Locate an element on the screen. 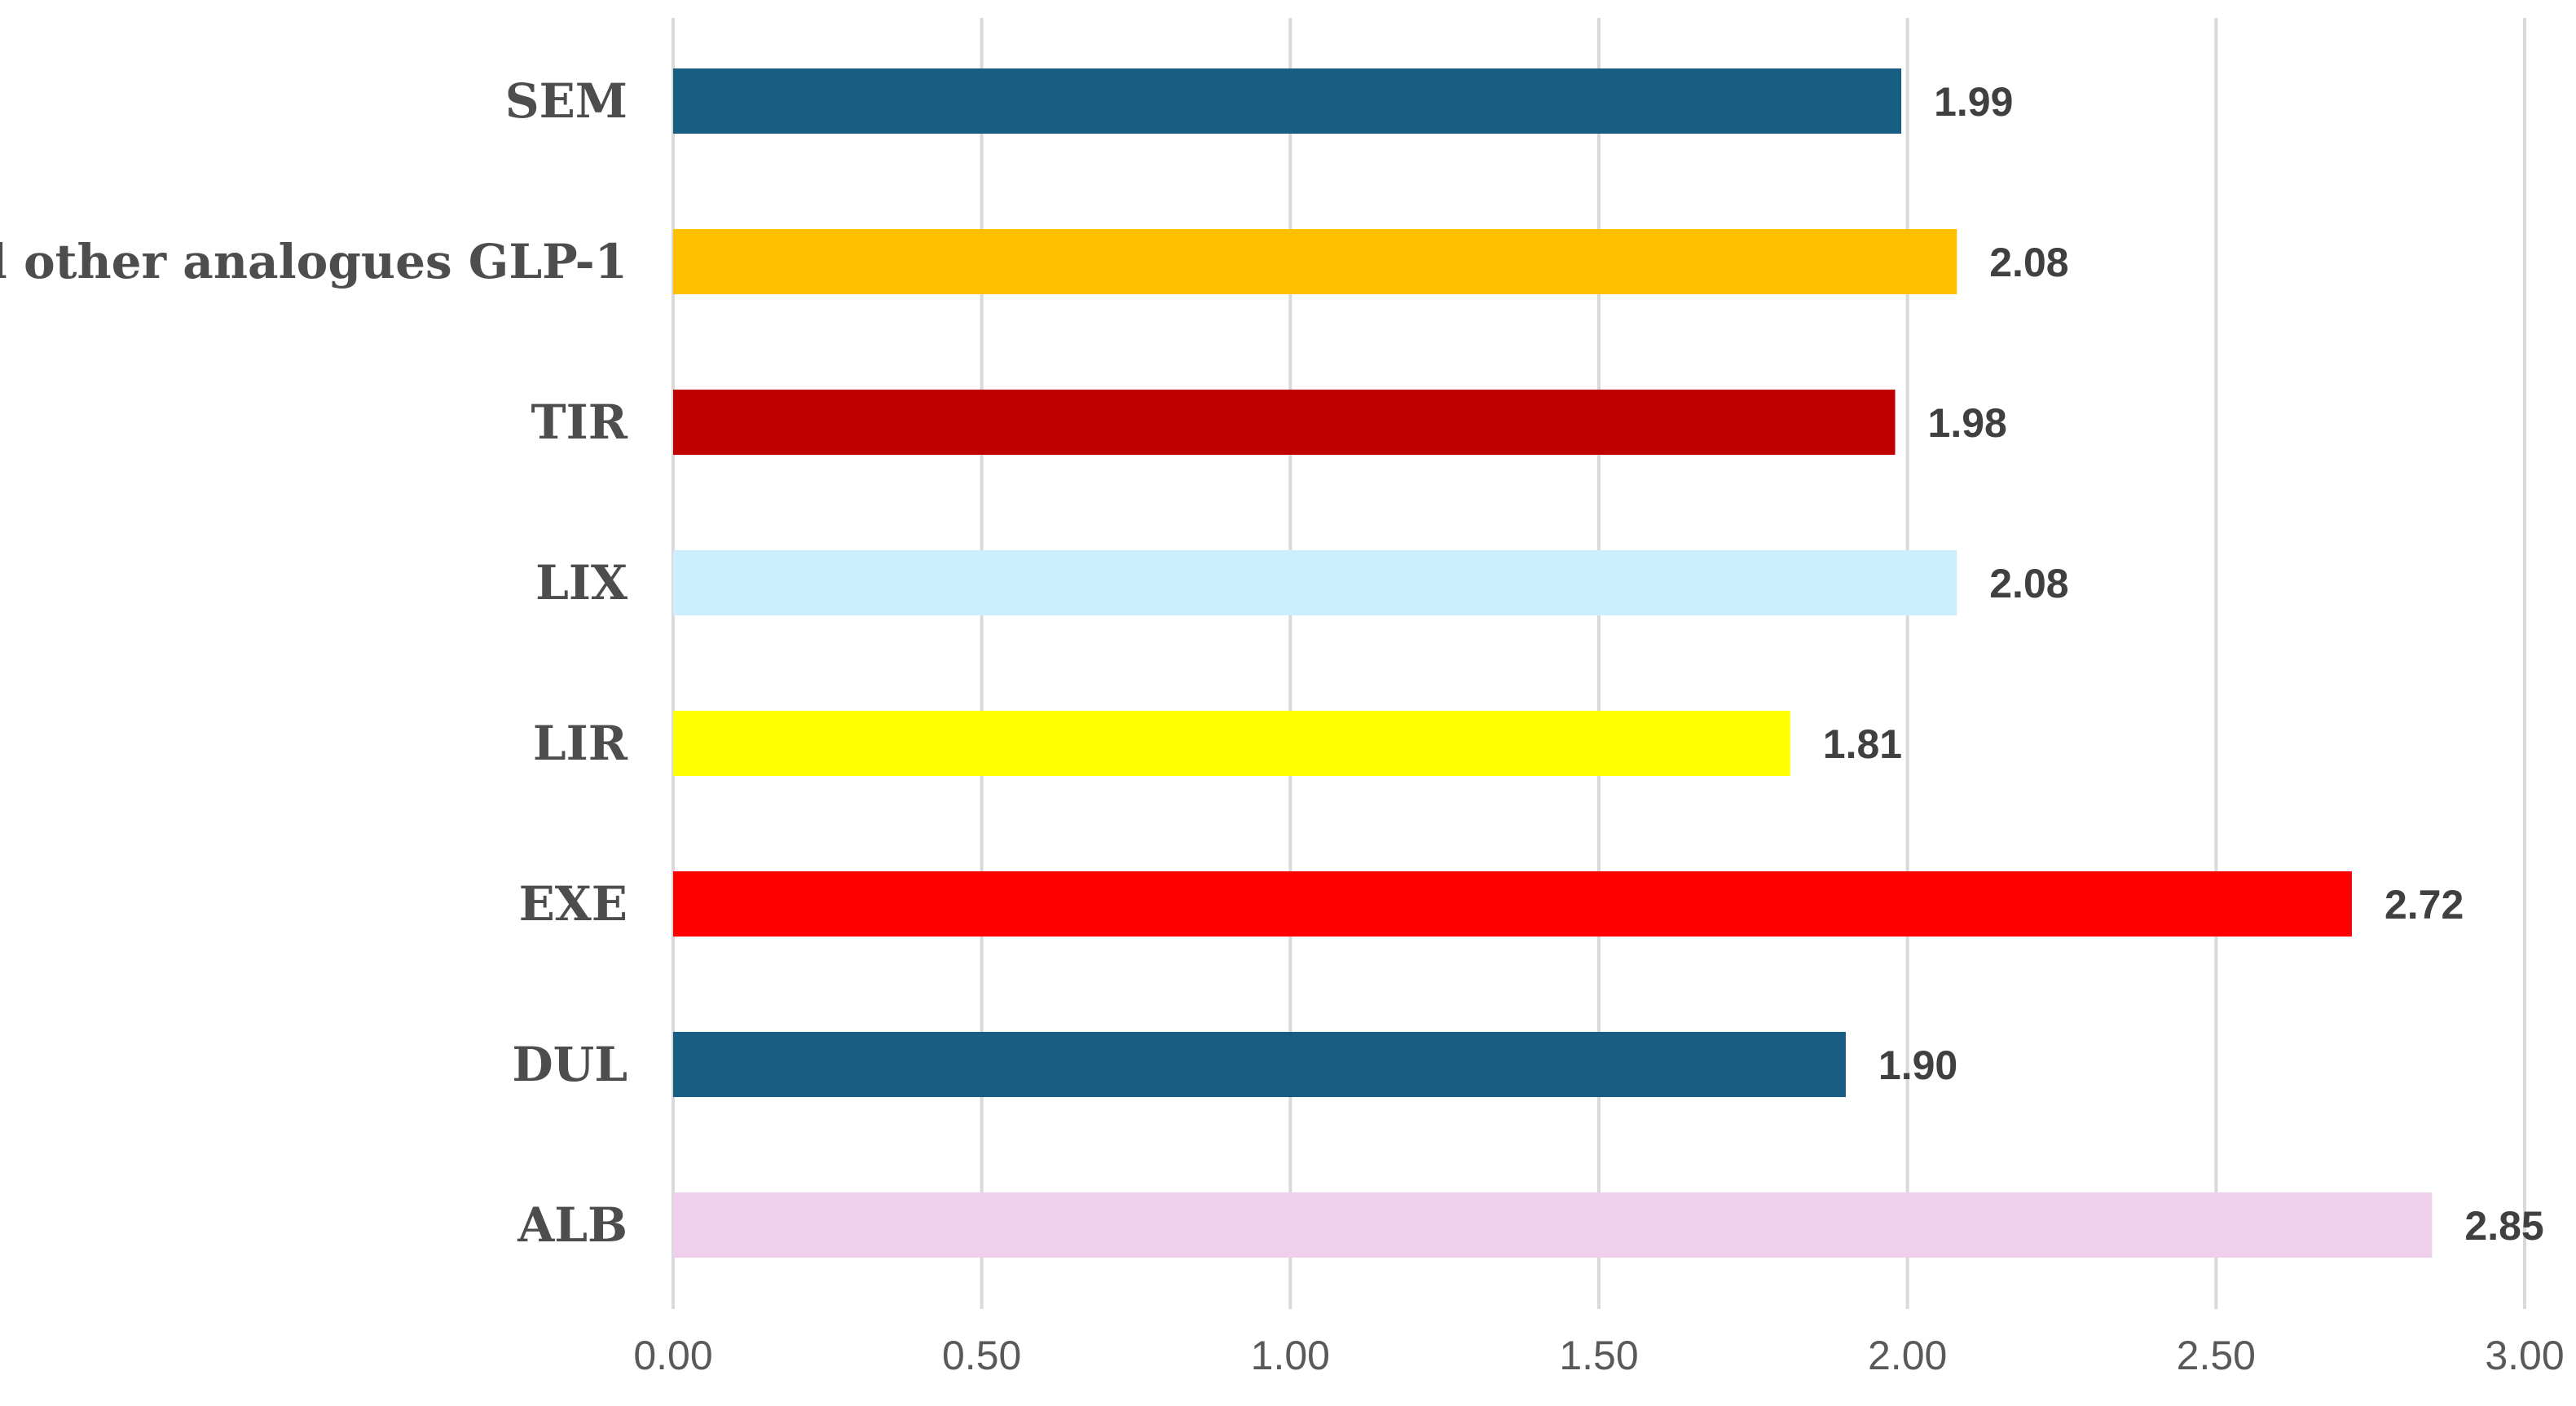 This screenshot has width=2576, height=1406. x-tick-label: 1.50 is located at coordinates (1598, 1355).